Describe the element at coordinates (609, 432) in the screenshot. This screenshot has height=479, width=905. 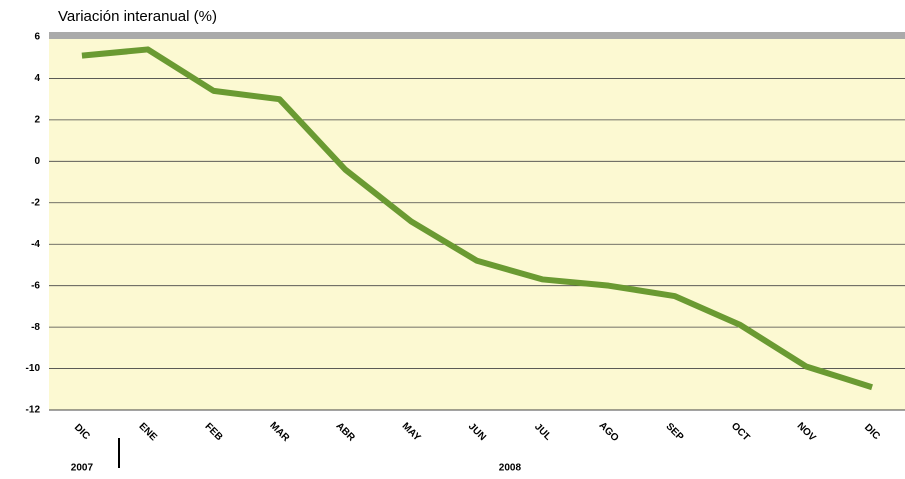
I see `x-tick-label: AGO` at that location.